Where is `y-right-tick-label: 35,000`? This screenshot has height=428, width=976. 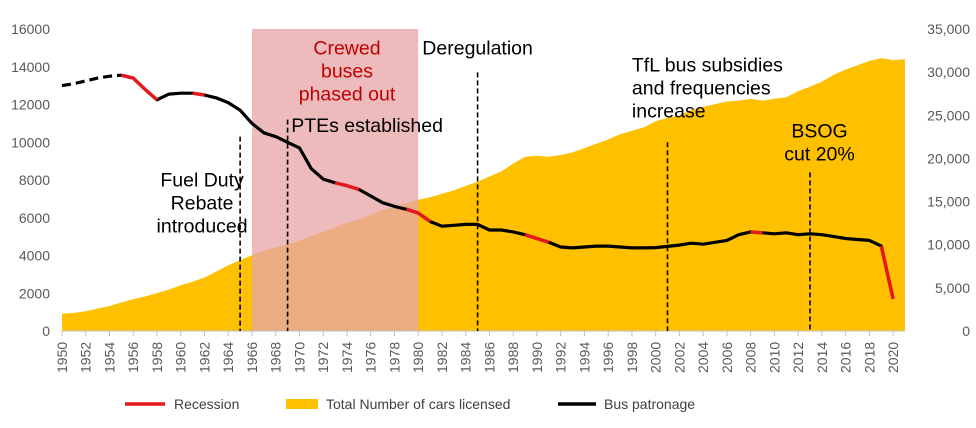 y-right-tick-label: 35,000 is located at coordinates (948, 29).